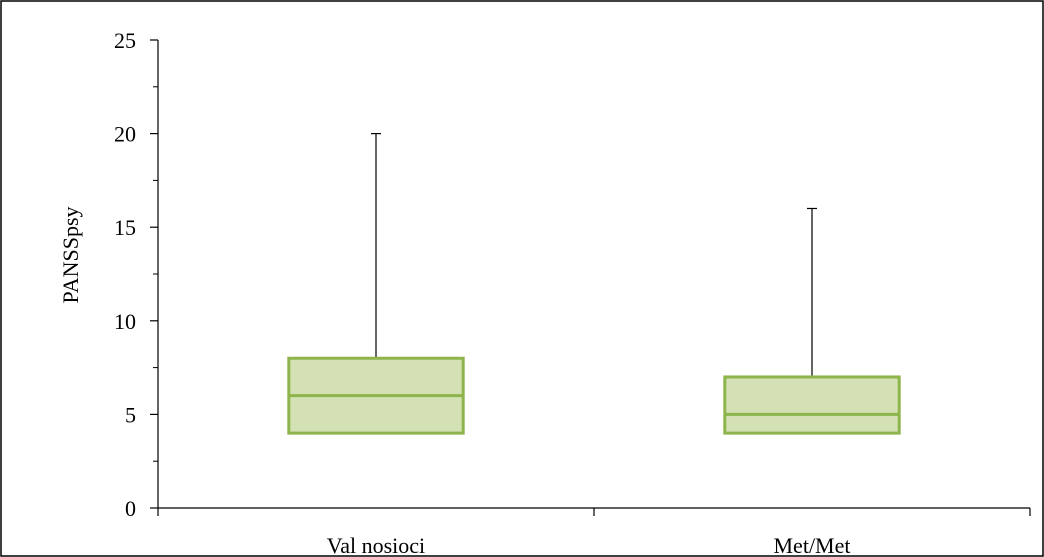 This screenshot has height=557, width=1044. Describe the element at coordinates (812, 545) in the screenshot. I see `x-tick-label: Met/Met` at that location.